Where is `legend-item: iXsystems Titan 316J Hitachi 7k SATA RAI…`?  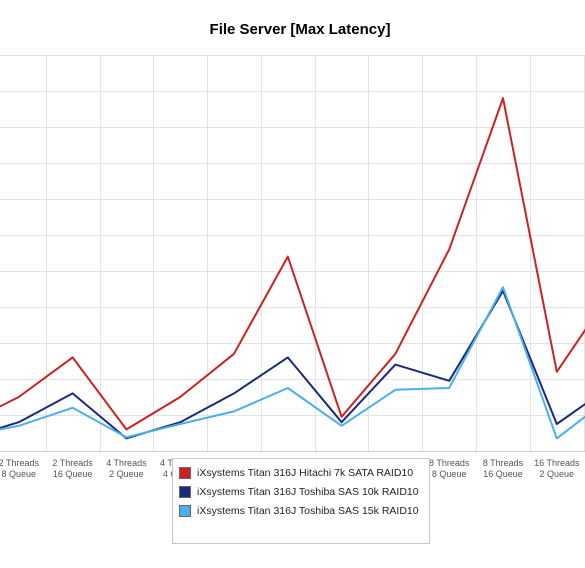
legend-item: iXsystems Titan 316J Hitachi 7k SATA RAI… is located at coordinates (301, 472).